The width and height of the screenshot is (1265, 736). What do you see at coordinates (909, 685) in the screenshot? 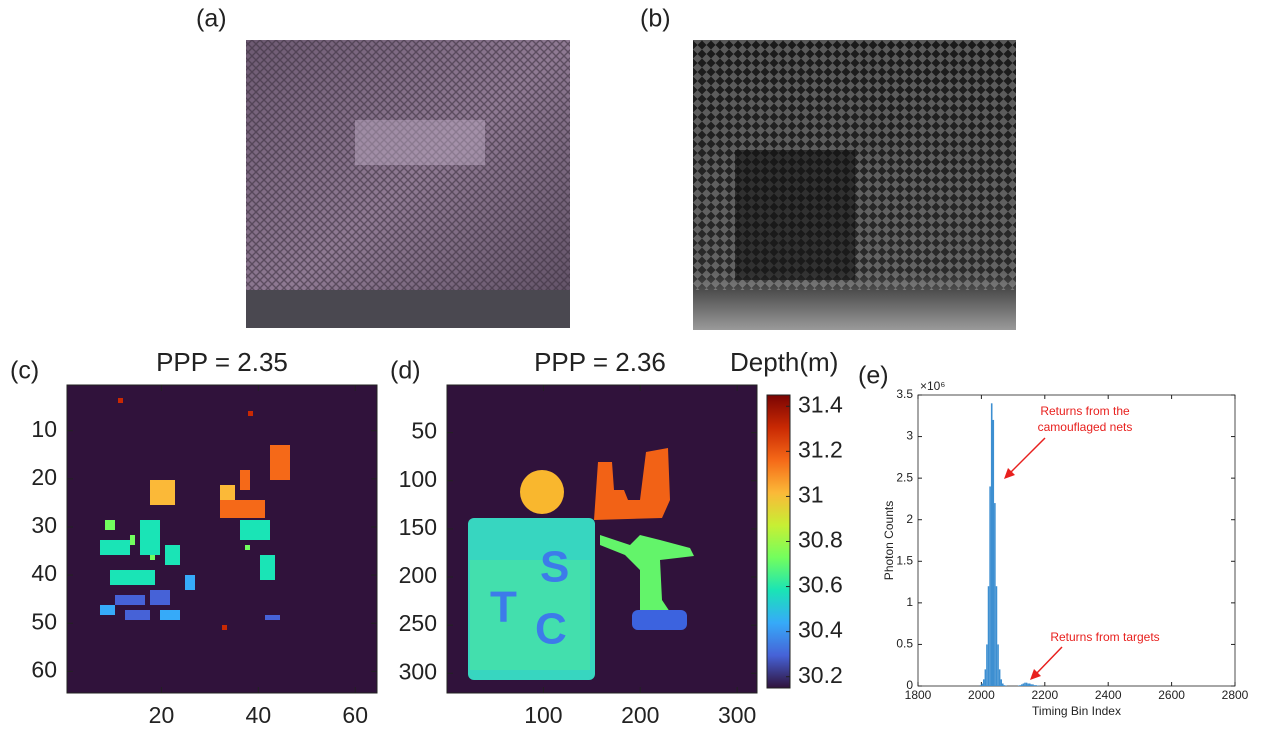
I see `y-tick-label: 0` at bounding box center [909, 685].